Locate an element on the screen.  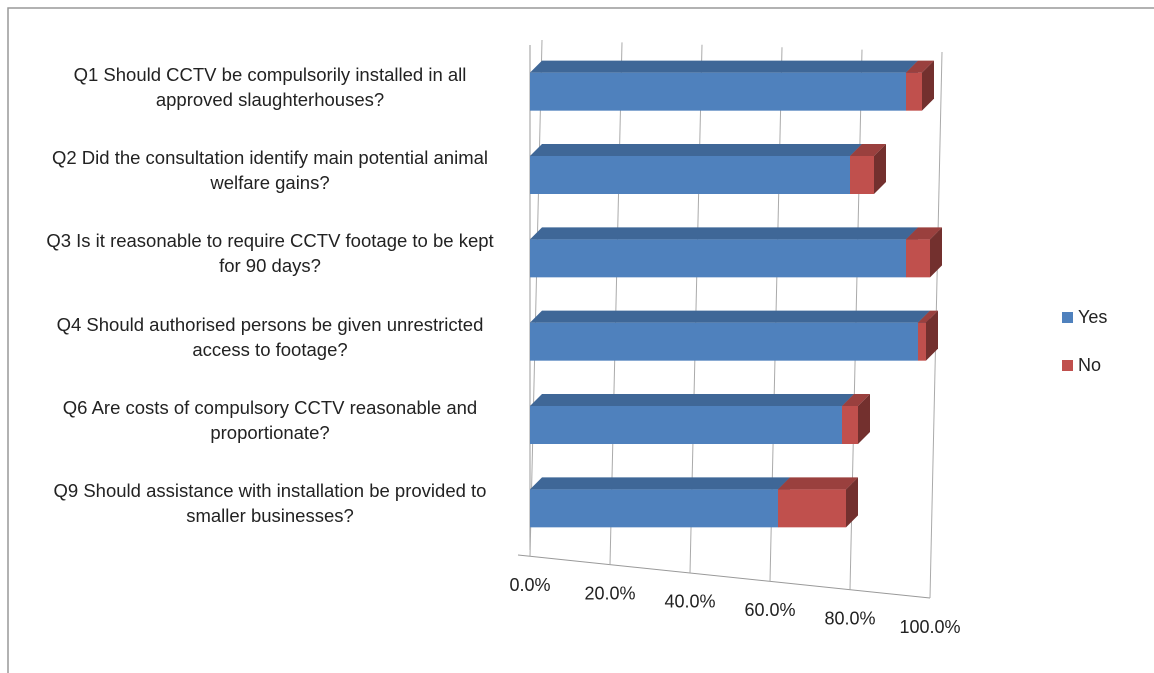
x-tick-label: 60.0% is located at coordinates (769, 610).